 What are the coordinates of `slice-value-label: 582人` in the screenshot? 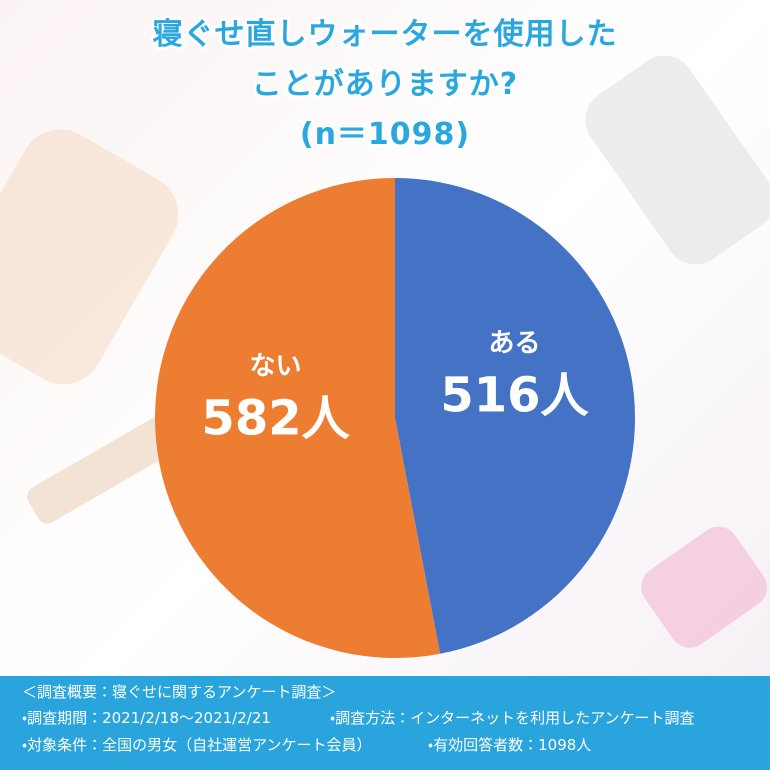 It's located at (275, 418).